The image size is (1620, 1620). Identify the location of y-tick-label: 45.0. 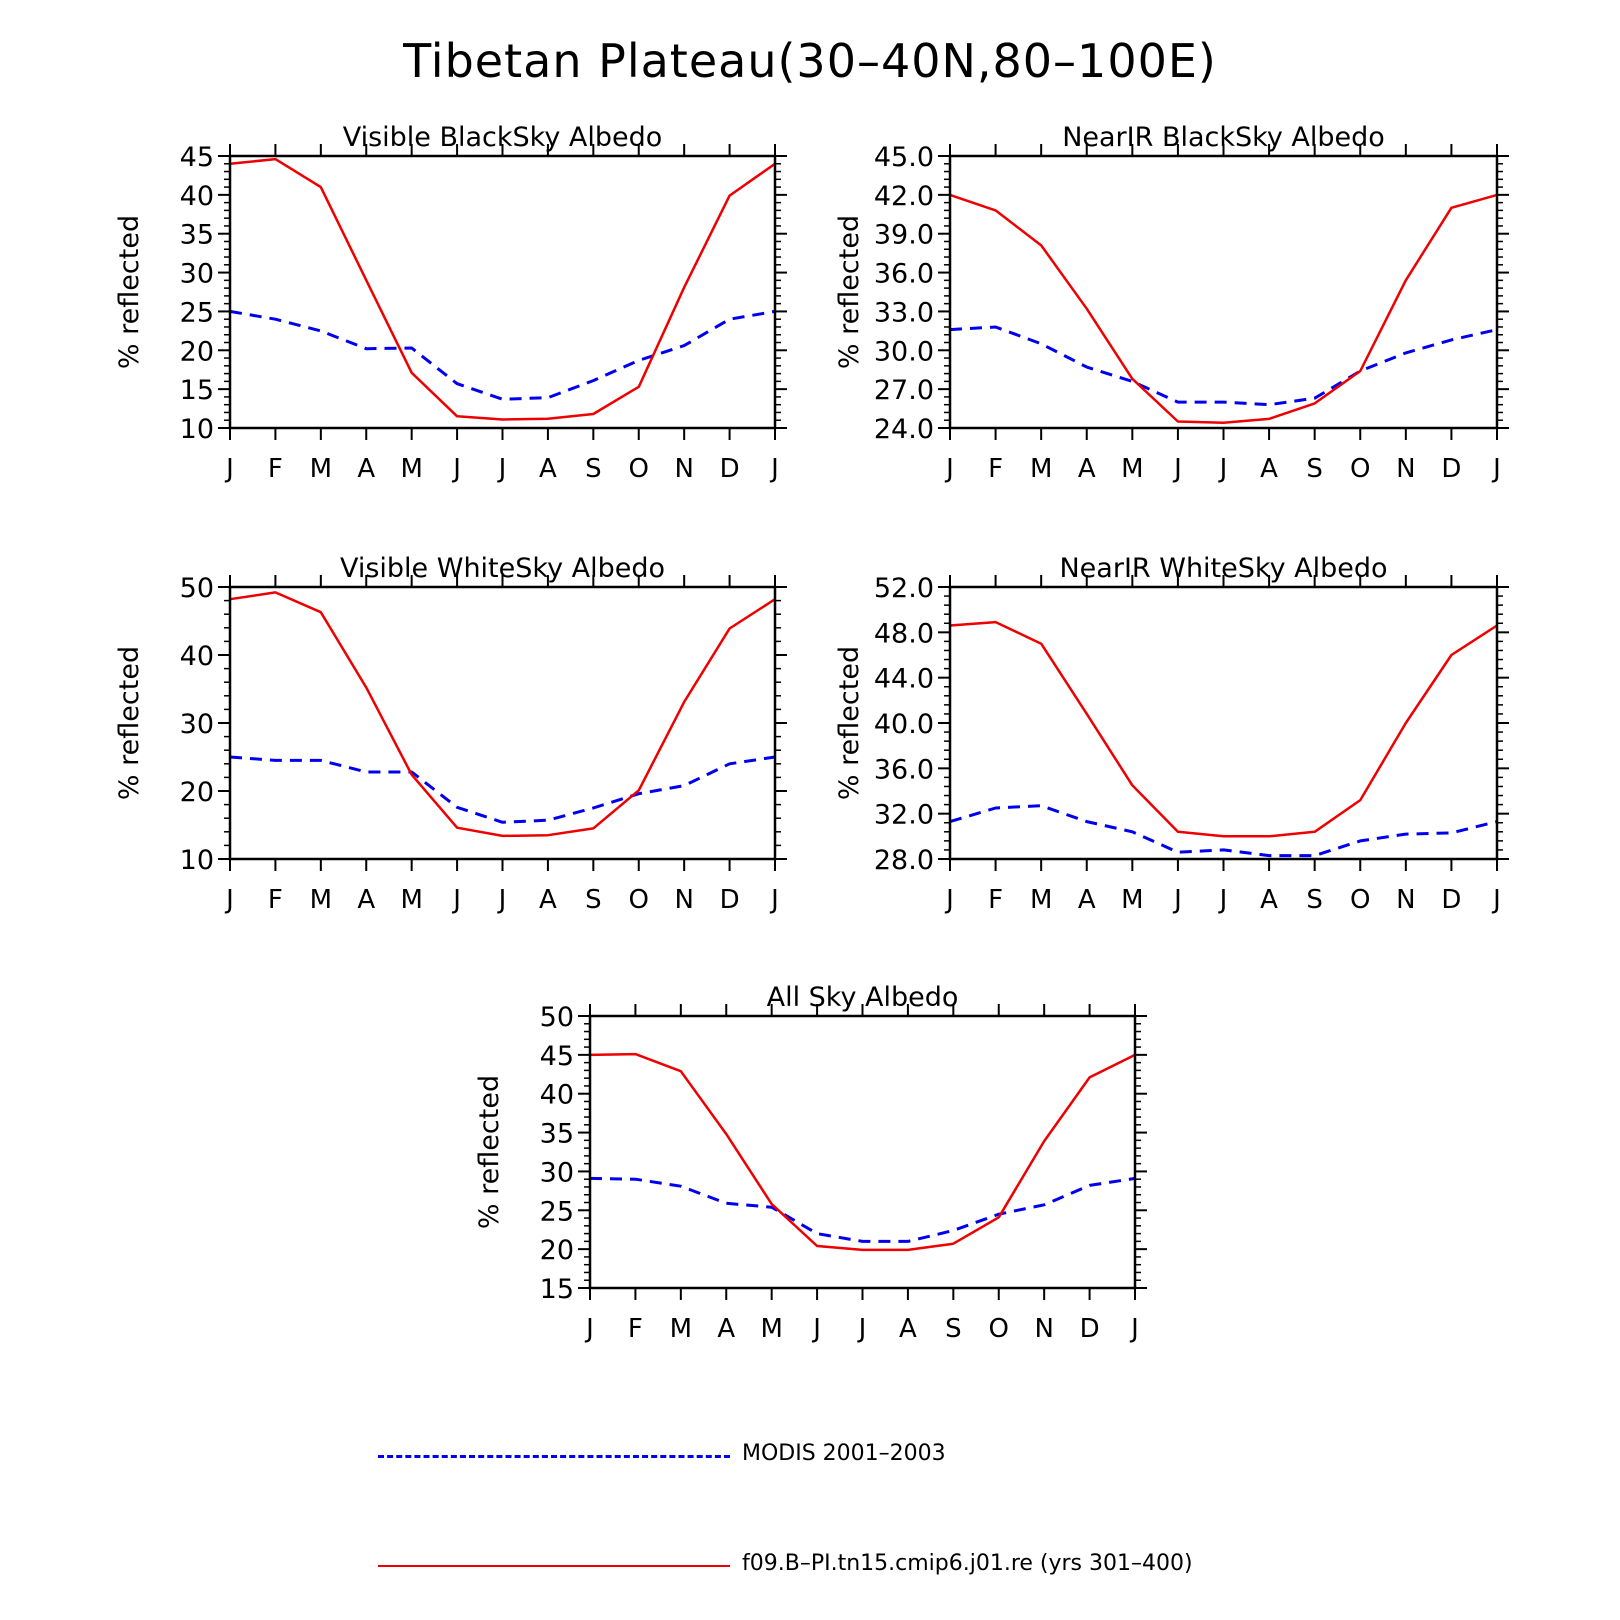
(904, 157).